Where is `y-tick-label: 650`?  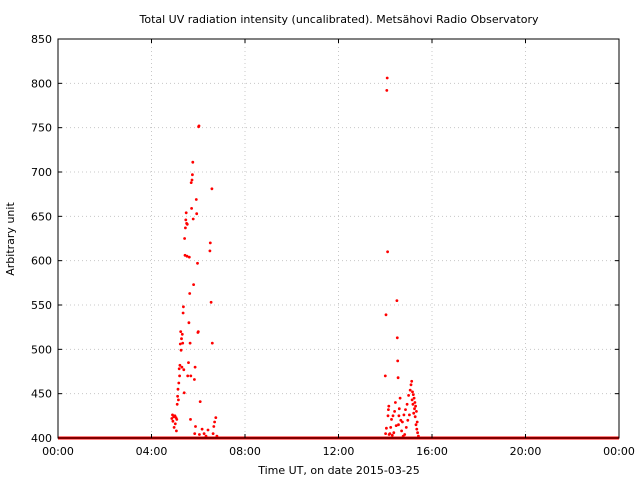 y-tick-label: 650 is located at coordinates (41, 216).